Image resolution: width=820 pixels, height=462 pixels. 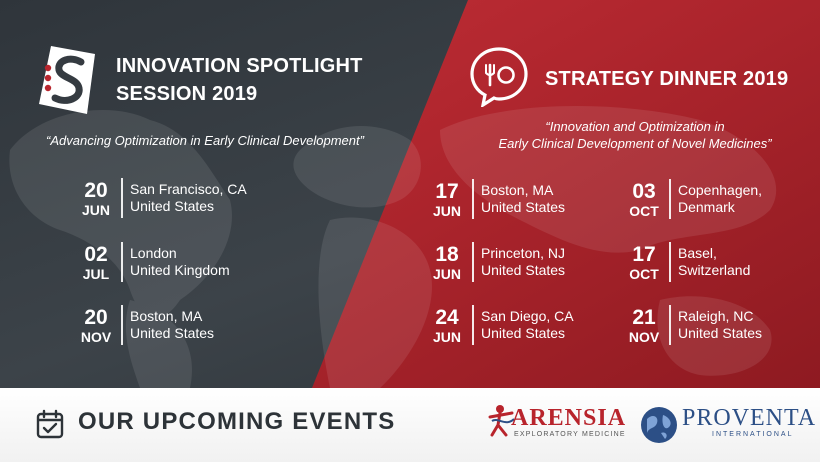 I want to click on event-boston-nov: 20 NOV Boston, MA United States, so click(x=145, y=325).